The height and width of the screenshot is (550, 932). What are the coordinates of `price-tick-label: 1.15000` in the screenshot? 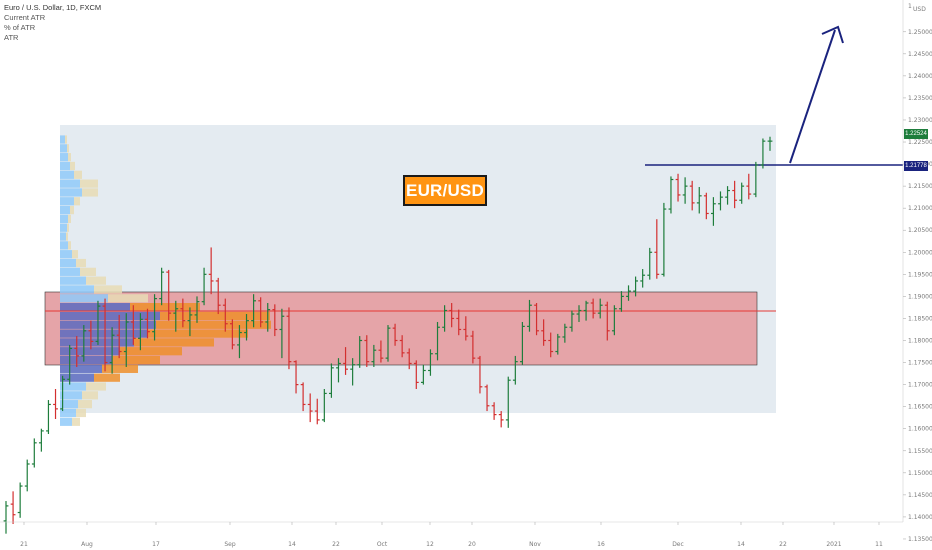 It's located at (920, 473).